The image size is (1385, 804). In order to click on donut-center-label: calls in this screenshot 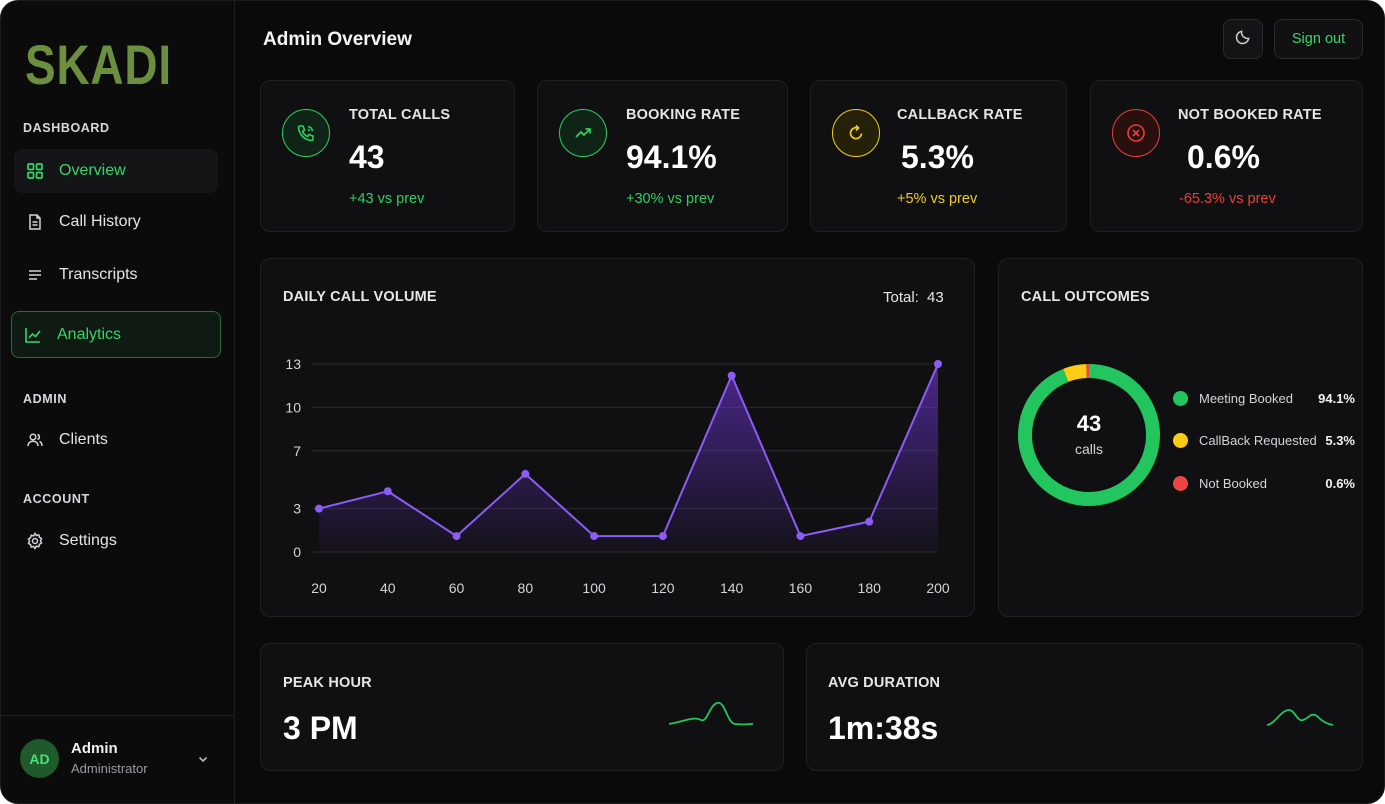, I will do `click(1088, 449)`.